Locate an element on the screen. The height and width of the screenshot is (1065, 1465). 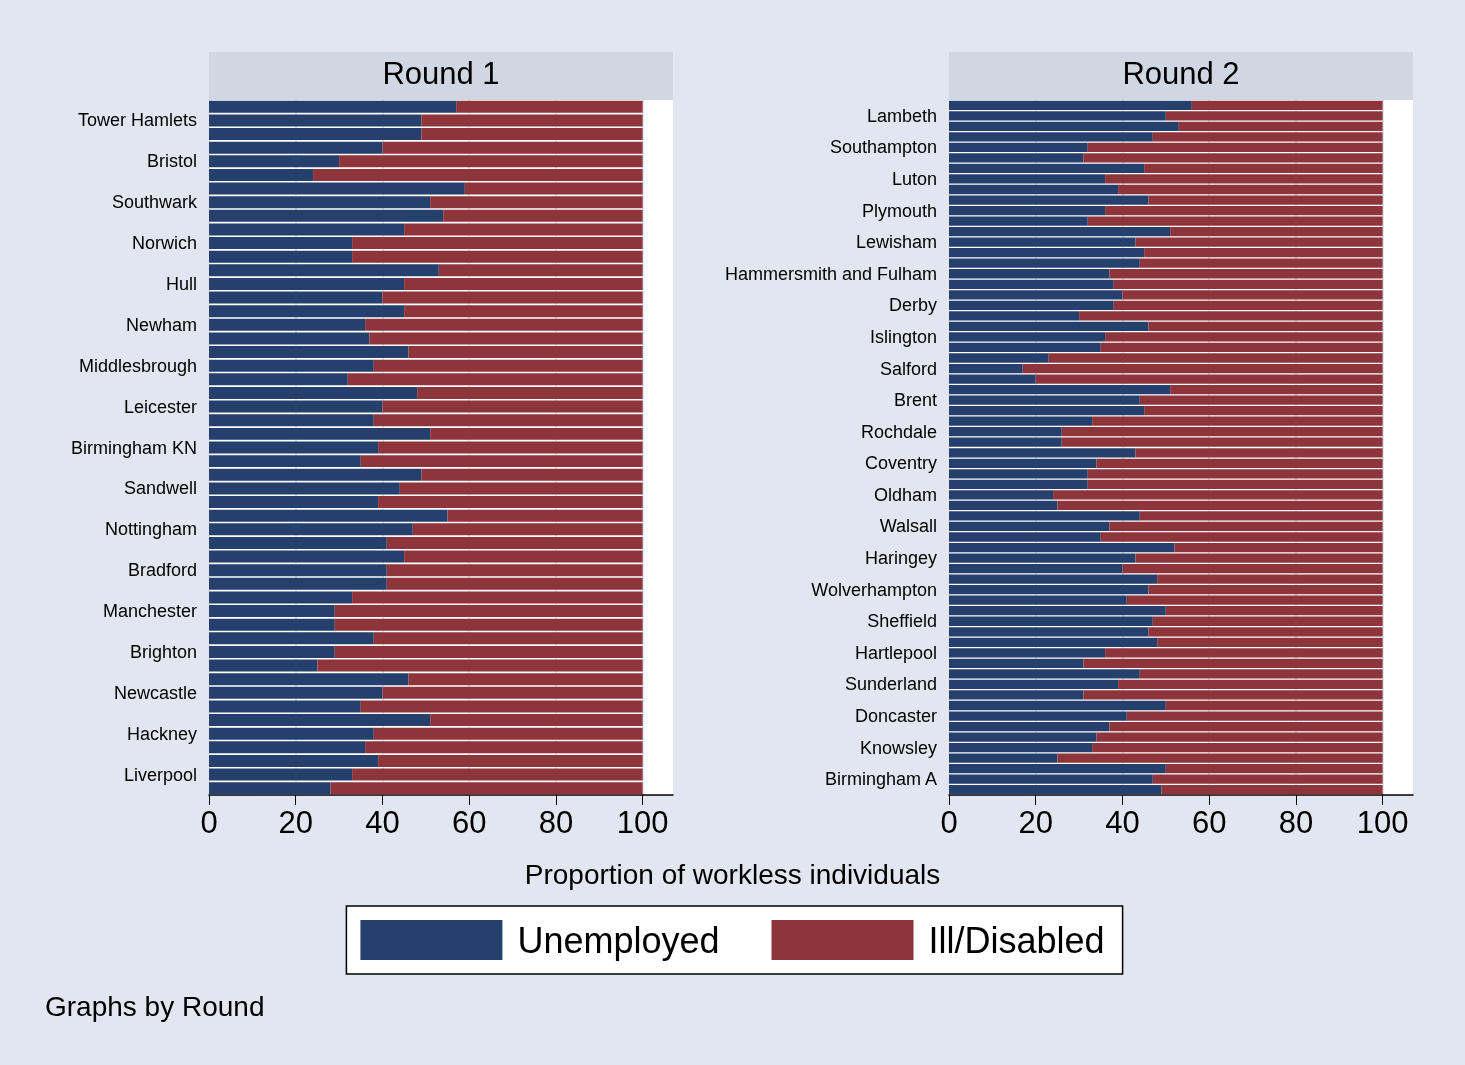
y-tick-label: Newham is located at coordinates (161, 324).